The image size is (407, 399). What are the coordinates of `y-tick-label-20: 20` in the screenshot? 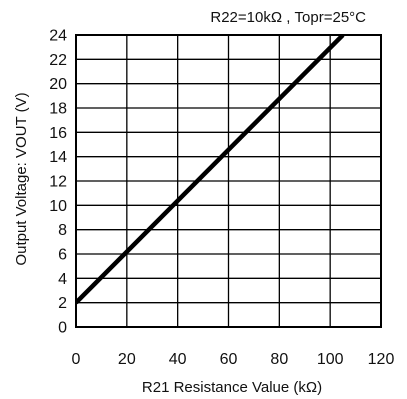 It's located at (58, 84).